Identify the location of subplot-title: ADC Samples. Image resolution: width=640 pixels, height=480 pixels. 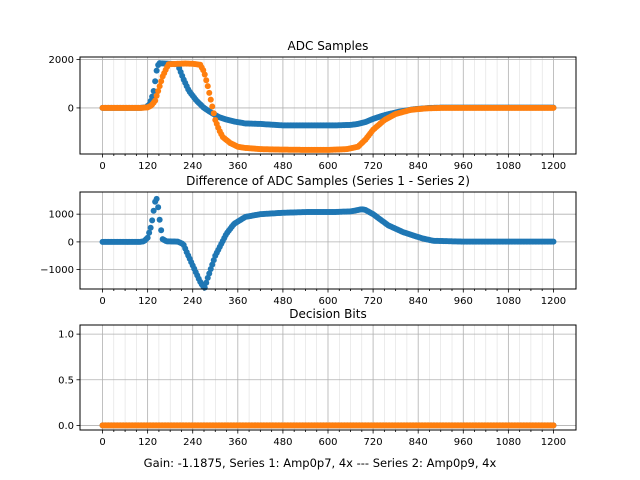
(328, 46).